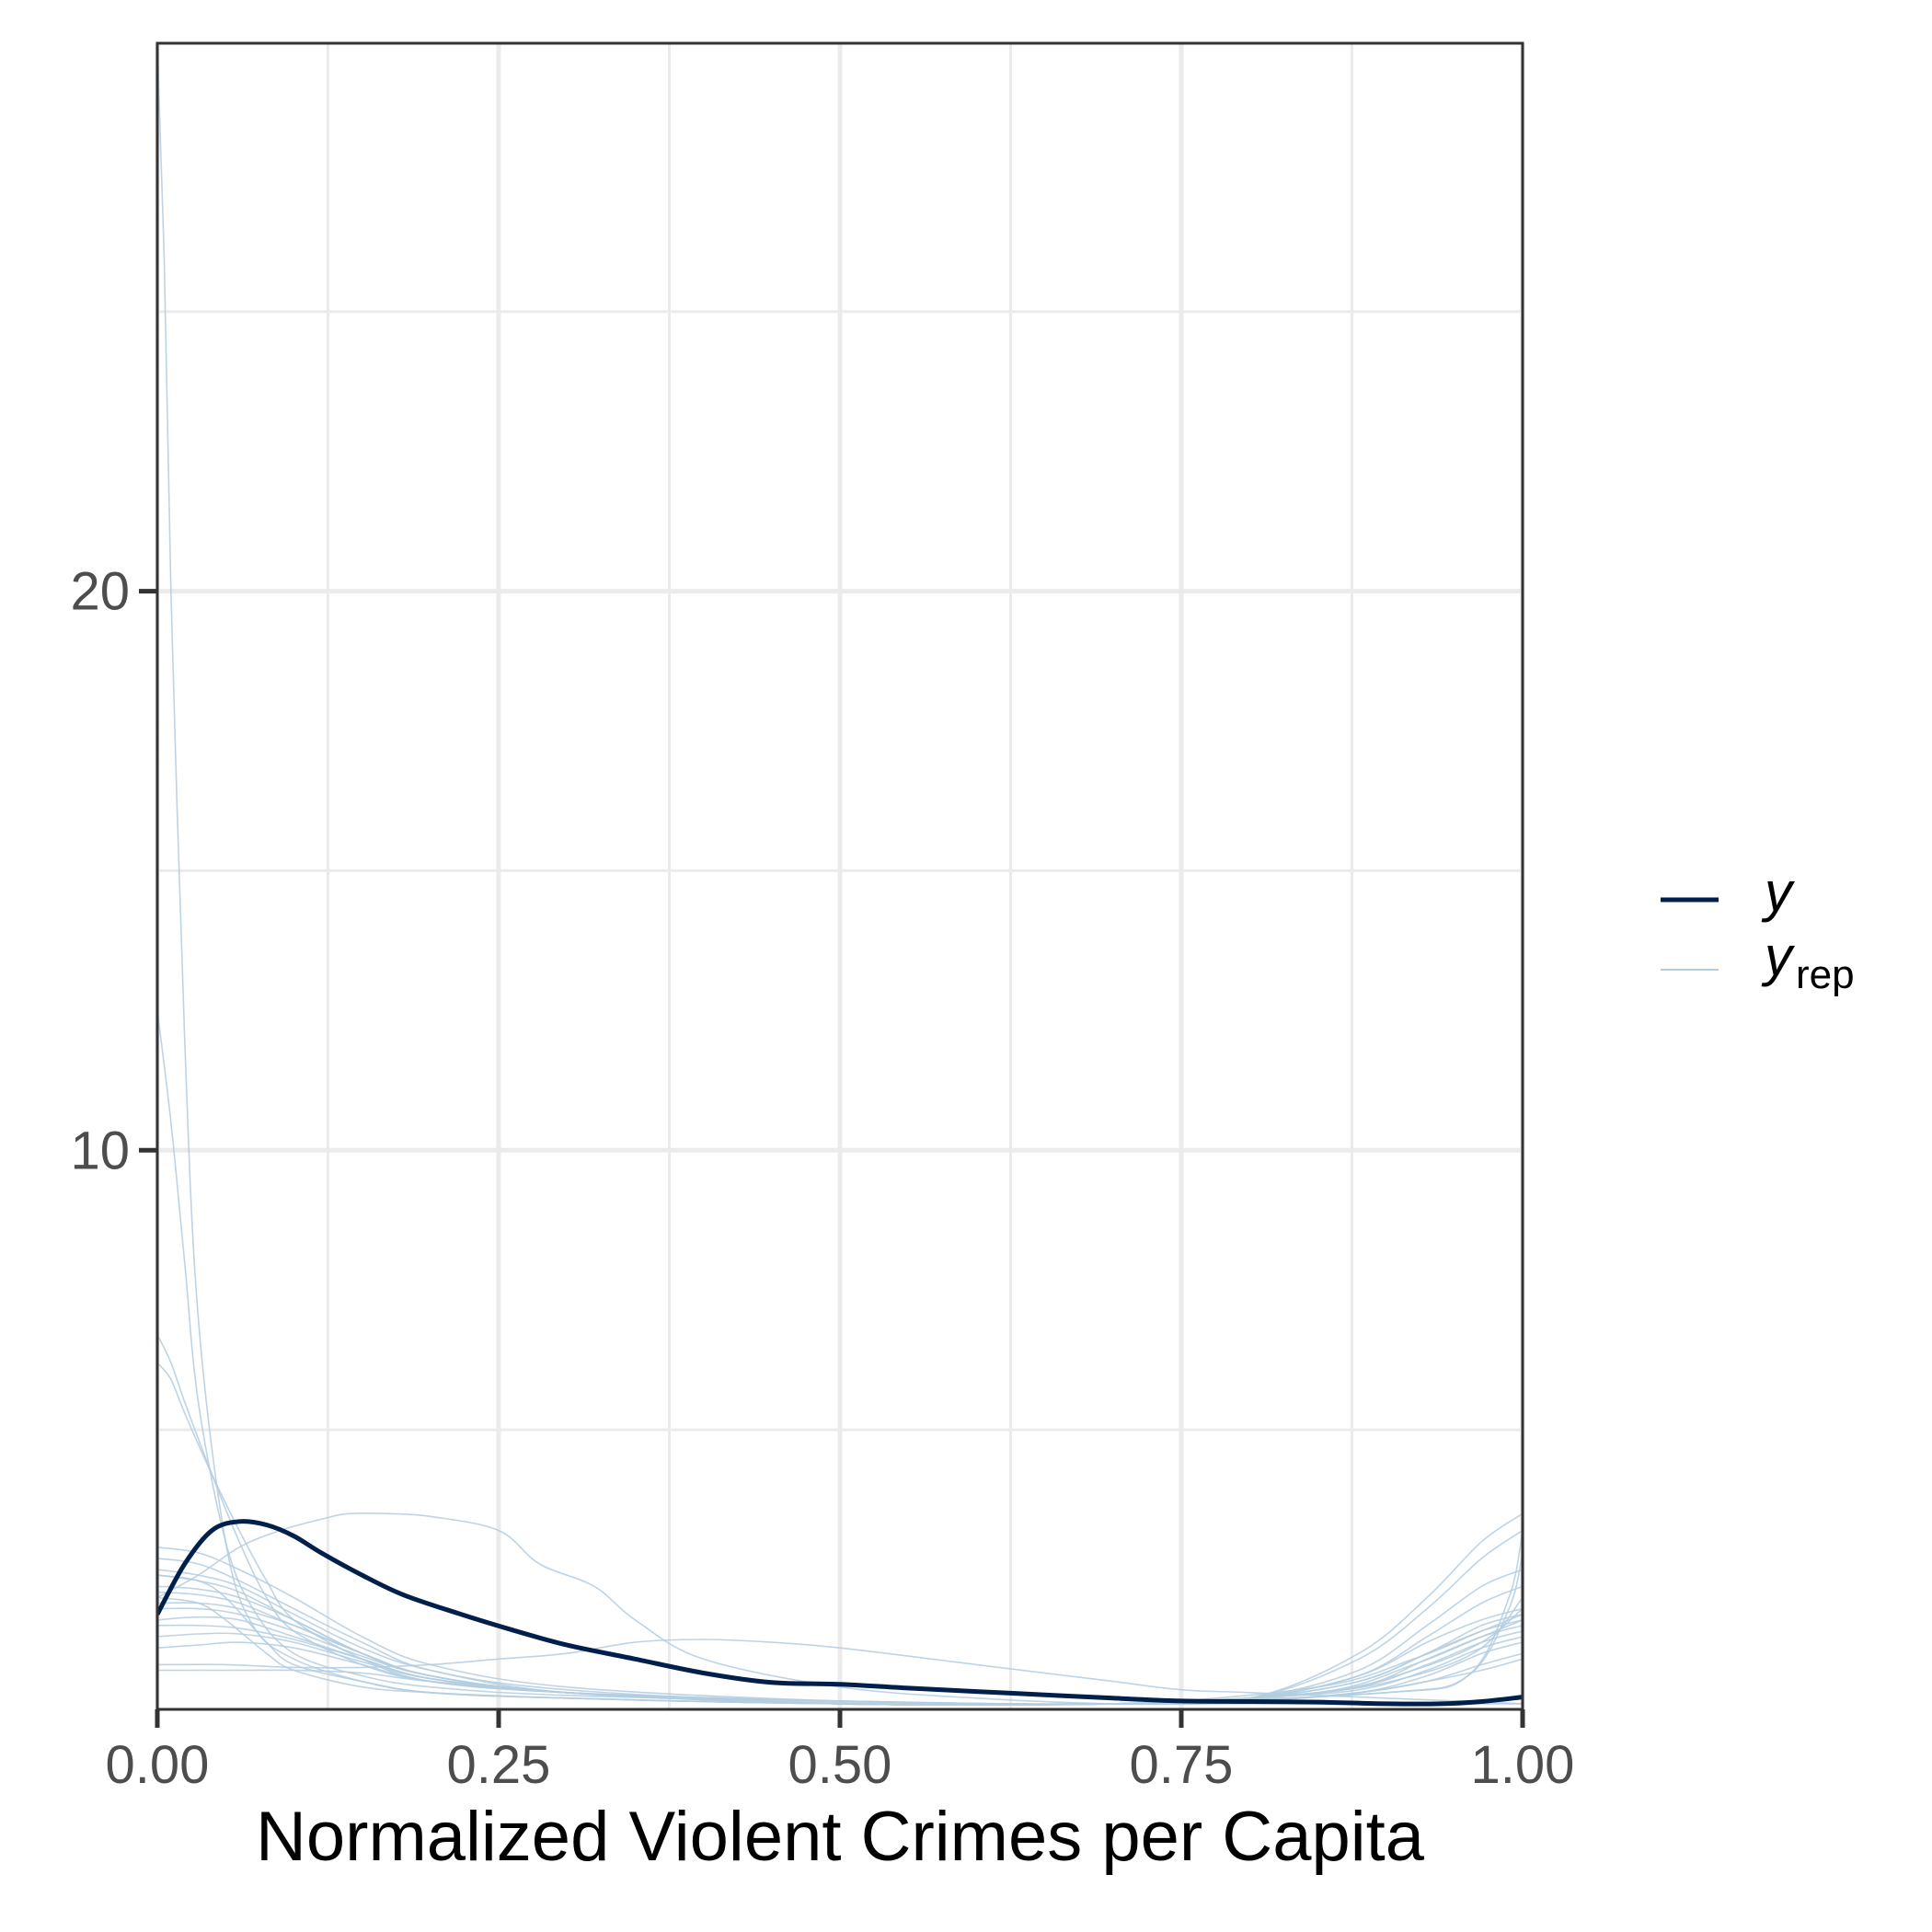 The height and width of the screenshot is (1932, 1932). I want to click on x-axis-title: Normalized Violent Crimes per Capita, so click(840, 1837).